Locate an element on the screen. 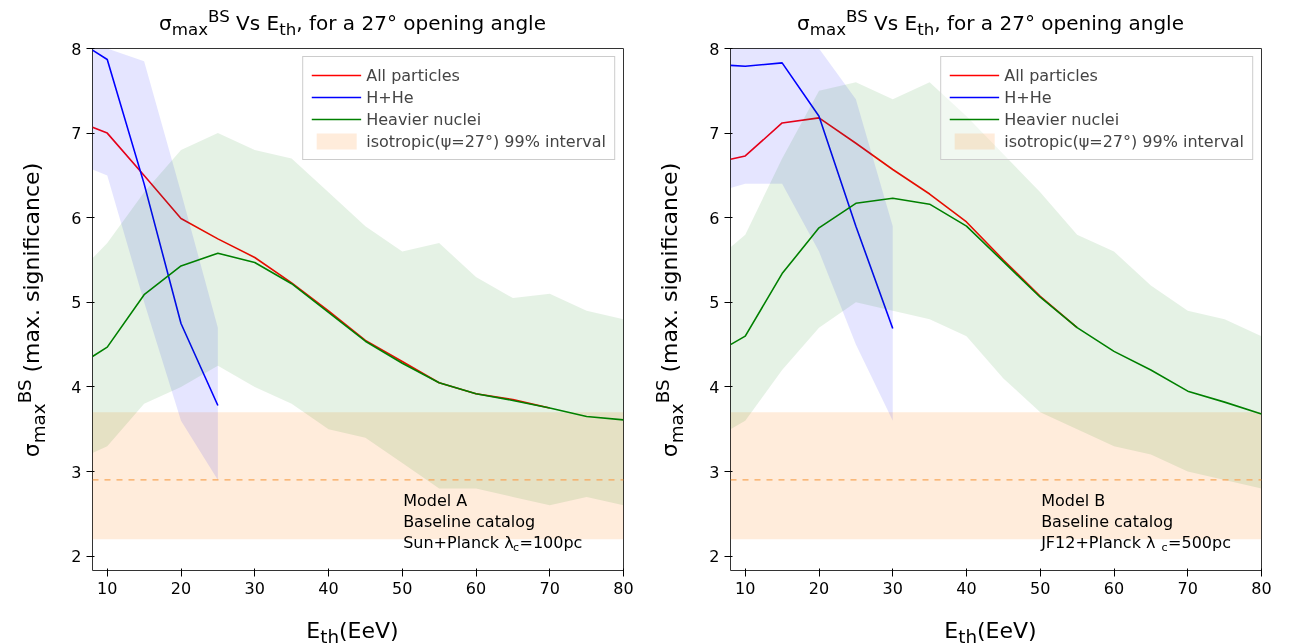  annotation: Model A is located at coordinates (435, 500).